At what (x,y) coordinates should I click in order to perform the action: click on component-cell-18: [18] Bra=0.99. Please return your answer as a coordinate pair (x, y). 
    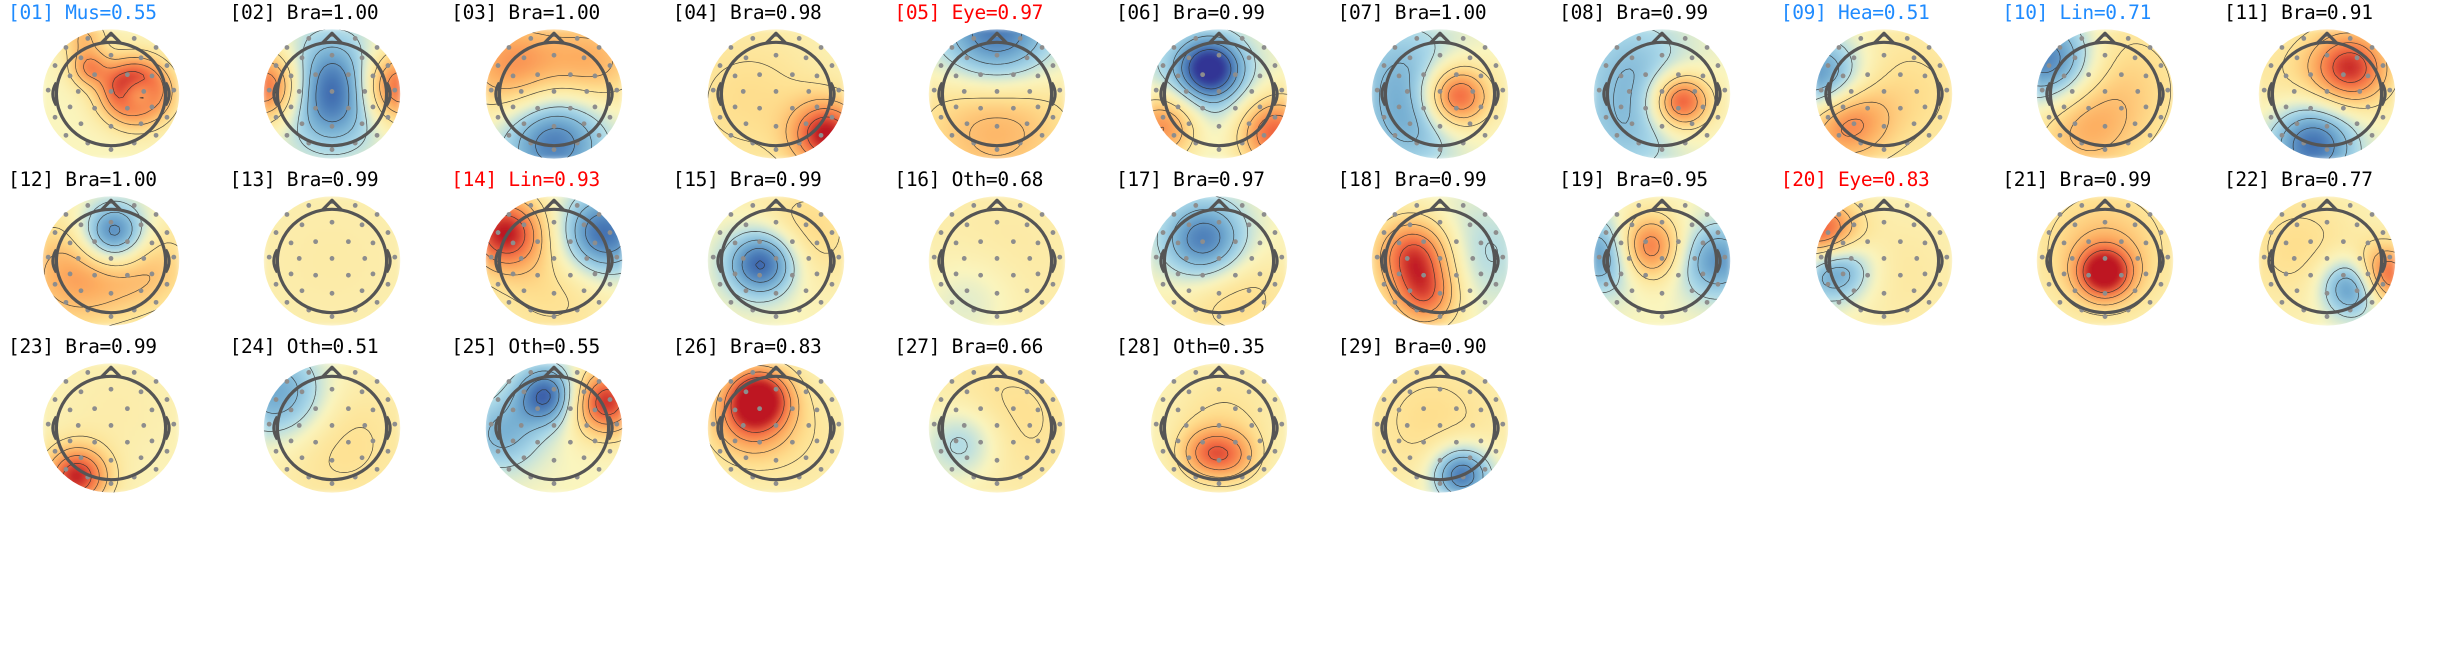
    Looking at the image, I should click on (1441, 252).